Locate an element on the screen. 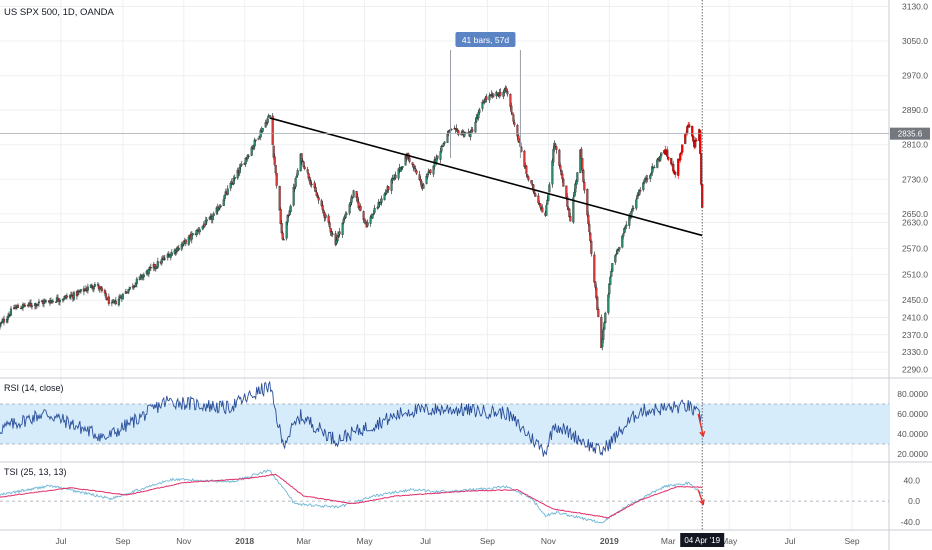  measure-badge is located at coordinates (485, 39).